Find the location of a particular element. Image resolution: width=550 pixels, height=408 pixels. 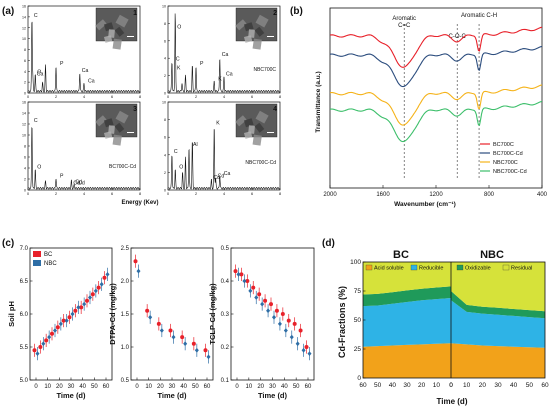

soil-ytick-label: 2.0 is located at coordinates (125, 282).